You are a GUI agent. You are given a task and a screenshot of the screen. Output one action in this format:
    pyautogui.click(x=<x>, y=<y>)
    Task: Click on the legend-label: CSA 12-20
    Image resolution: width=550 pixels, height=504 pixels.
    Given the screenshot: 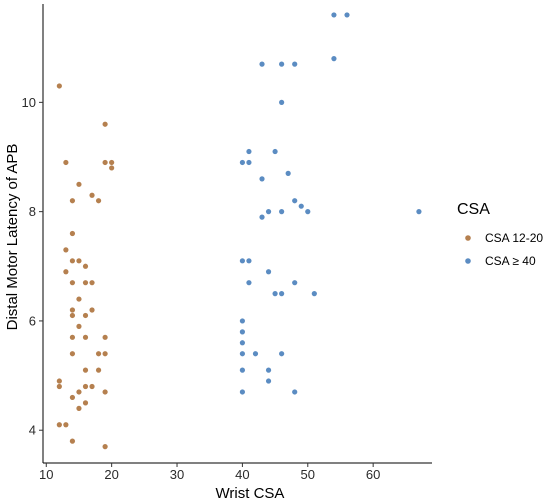 What is the action you would take?
    pyautogui.click(x=514, y=238)
    